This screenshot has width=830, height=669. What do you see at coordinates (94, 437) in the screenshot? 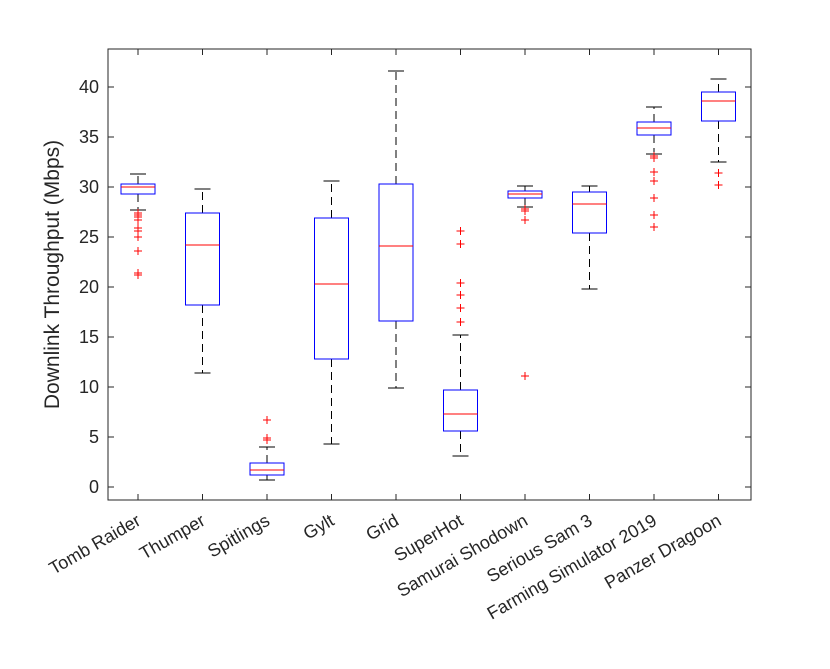
I see `y-tick-label: 5` at bounding box center [94, 437].